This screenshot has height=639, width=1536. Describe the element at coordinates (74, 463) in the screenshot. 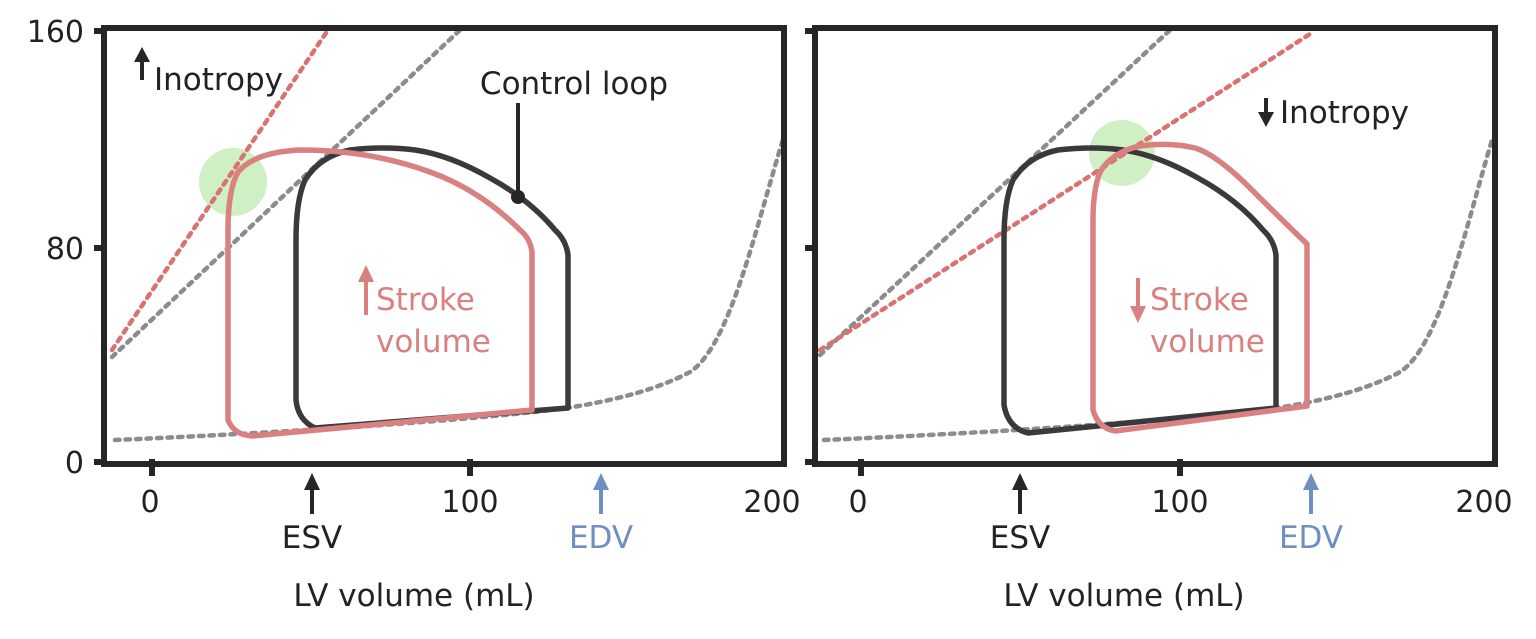

I see `y-tick-label-0: 0` at that location.